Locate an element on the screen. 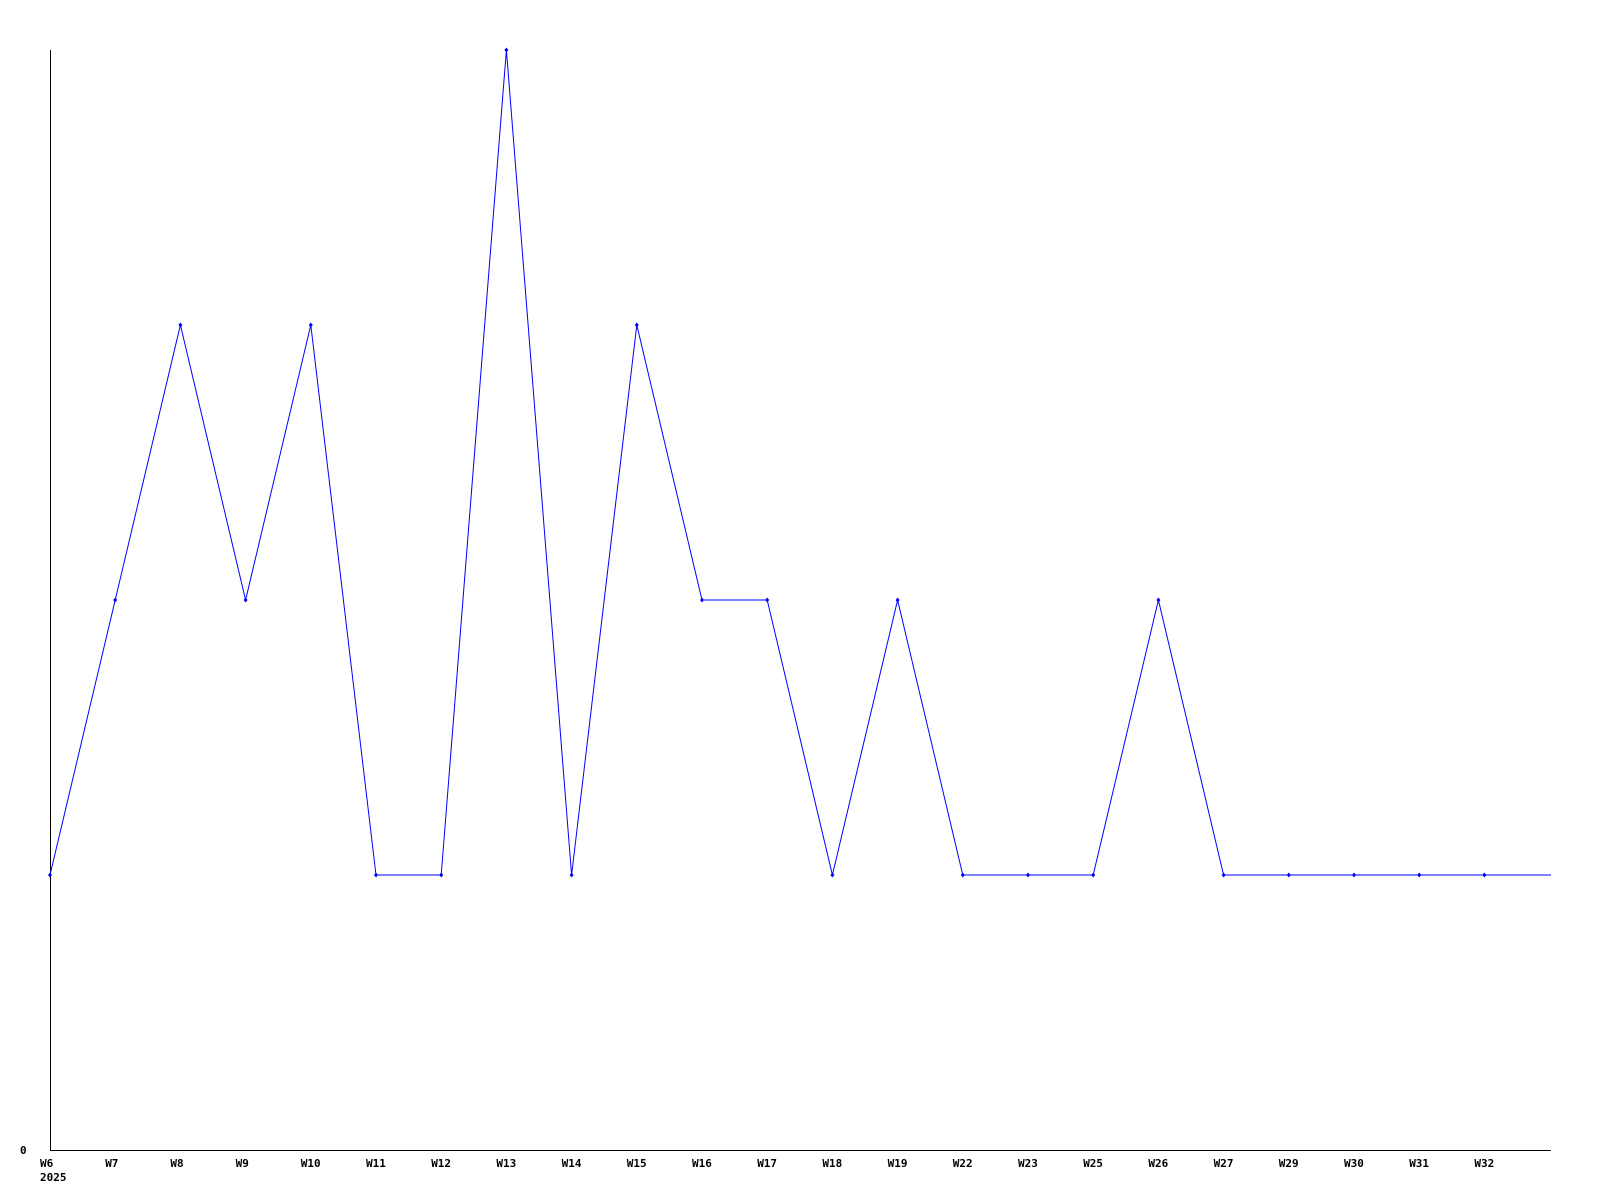  x-tick-label: W17 is located at coordinates (767, 1163).